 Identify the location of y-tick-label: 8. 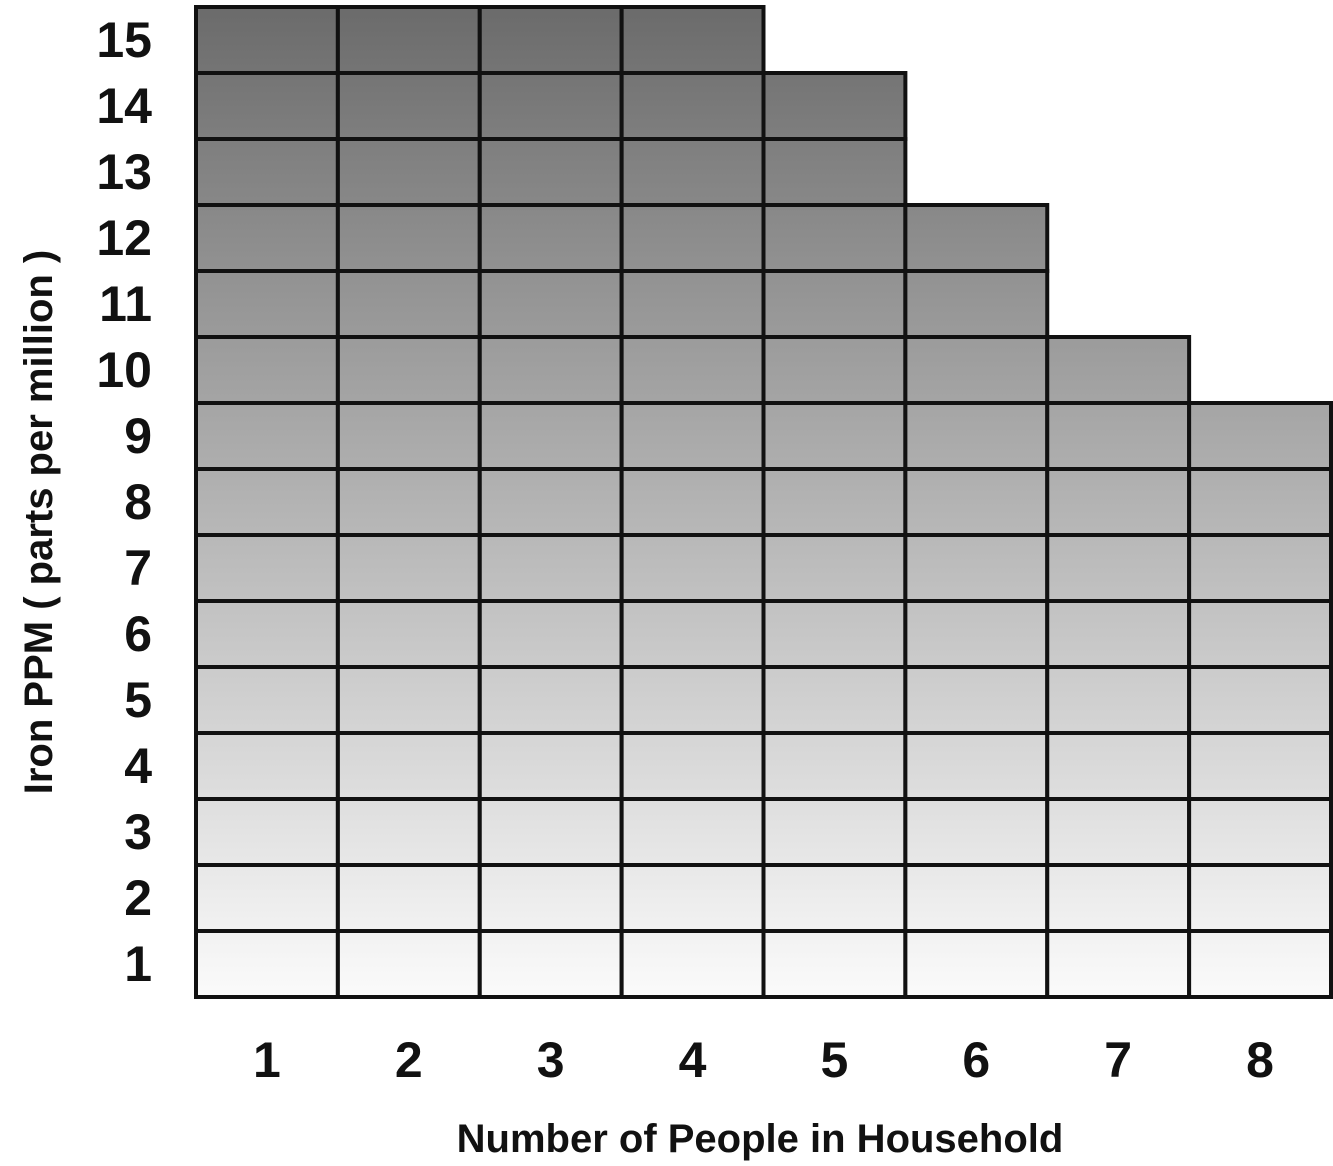
(138, 502).